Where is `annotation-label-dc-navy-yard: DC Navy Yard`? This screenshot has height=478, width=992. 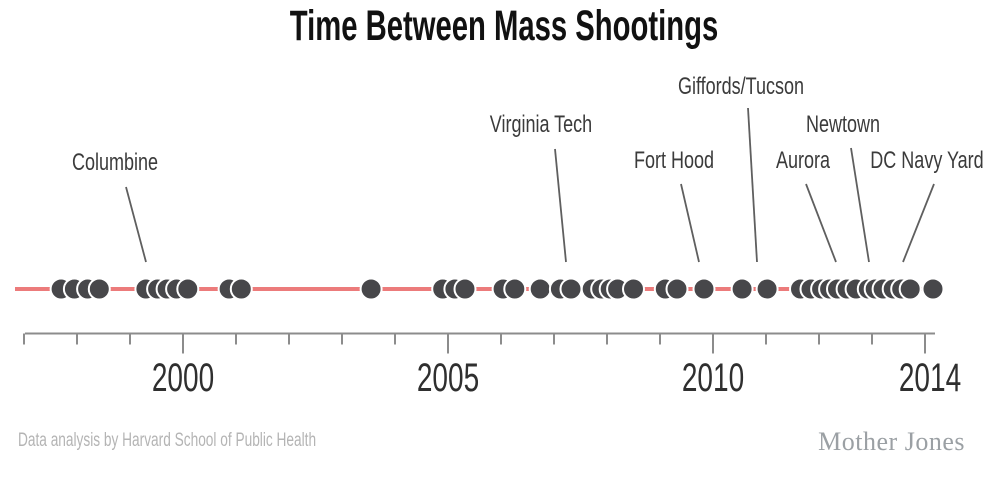 annotation-label-dc-navy-yard: DC Navy Yard is located at coordinates (927, 160).